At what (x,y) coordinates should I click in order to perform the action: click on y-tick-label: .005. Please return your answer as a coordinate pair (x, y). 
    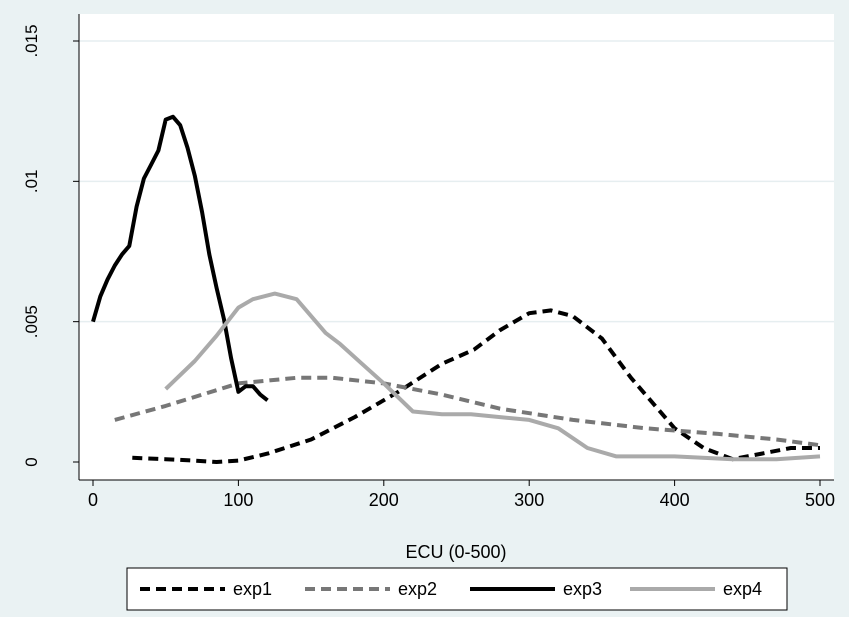
    Looking at the image, I should click on (31, 321).